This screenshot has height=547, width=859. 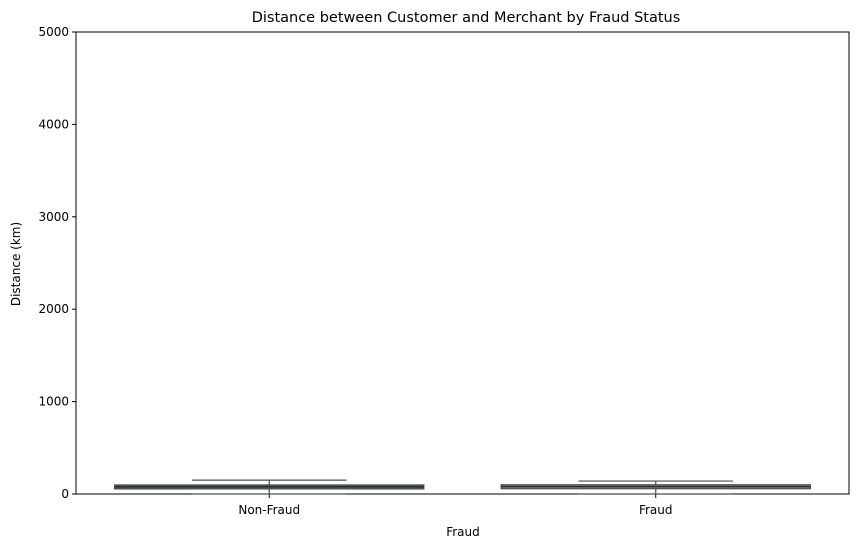 I want to click on x-tick-label: Fraud, so click(x=656, y=510).